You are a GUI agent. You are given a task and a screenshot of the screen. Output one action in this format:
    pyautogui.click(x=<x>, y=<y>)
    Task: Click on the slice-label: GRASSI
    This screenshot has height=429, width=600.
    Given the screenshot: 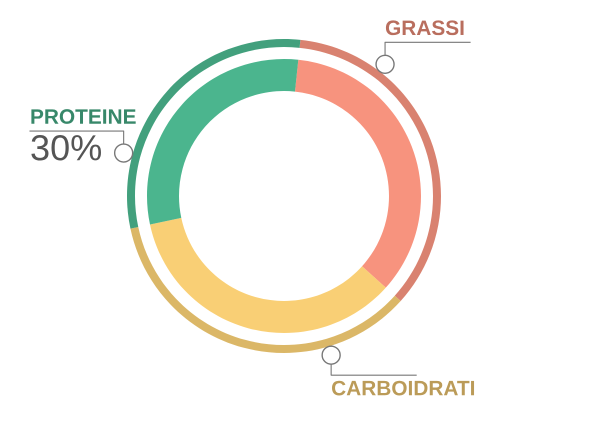 What is the action you would take?
    pyautogui.click(x=425, y=28)
    